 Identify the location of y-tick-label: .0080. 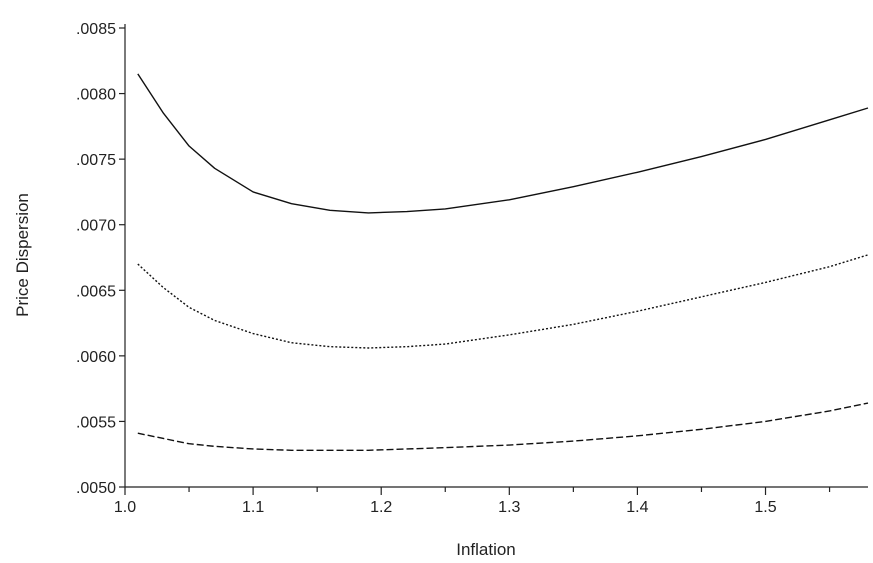
(96, 95).